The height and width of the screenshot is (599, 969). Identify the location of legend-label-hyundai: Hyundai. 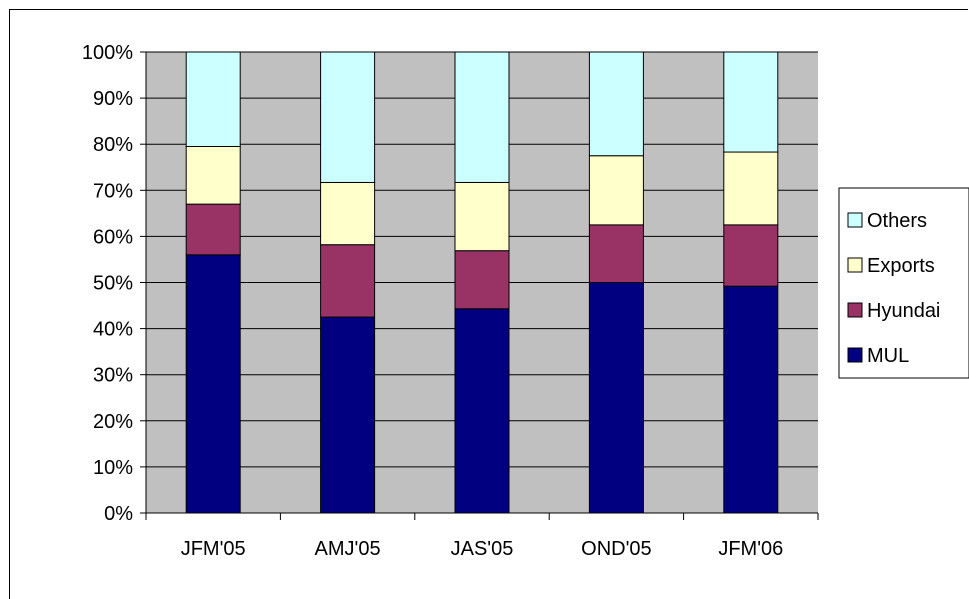
(903, 311).